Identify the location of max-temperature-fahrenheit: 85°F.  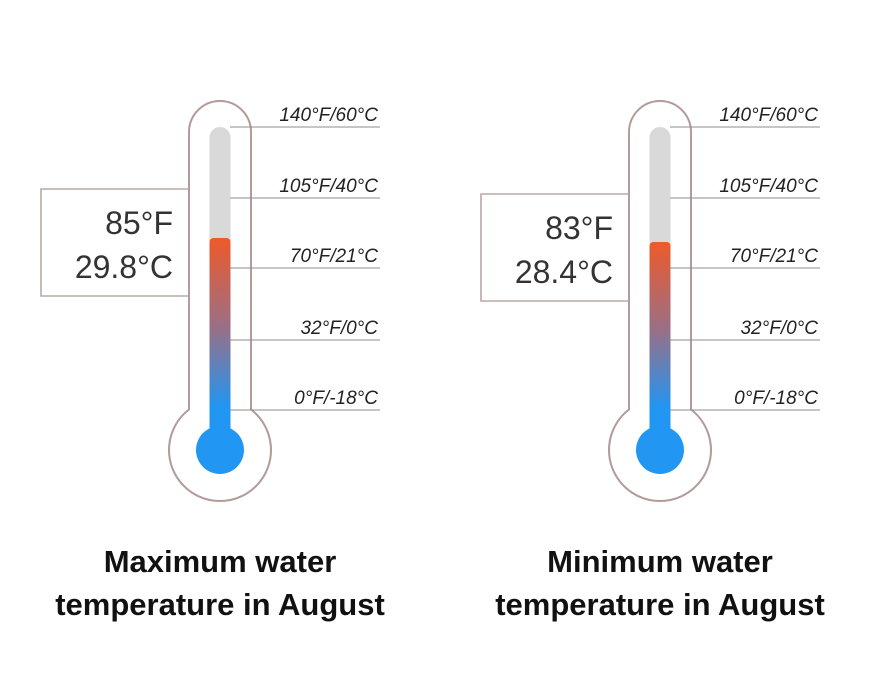
(139, 223).